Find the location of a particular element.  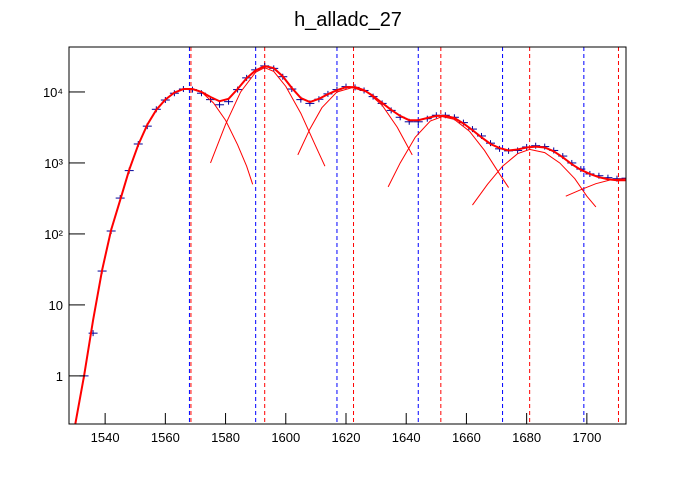

y-tick-label: 10 is located at coordinates (56, 305).